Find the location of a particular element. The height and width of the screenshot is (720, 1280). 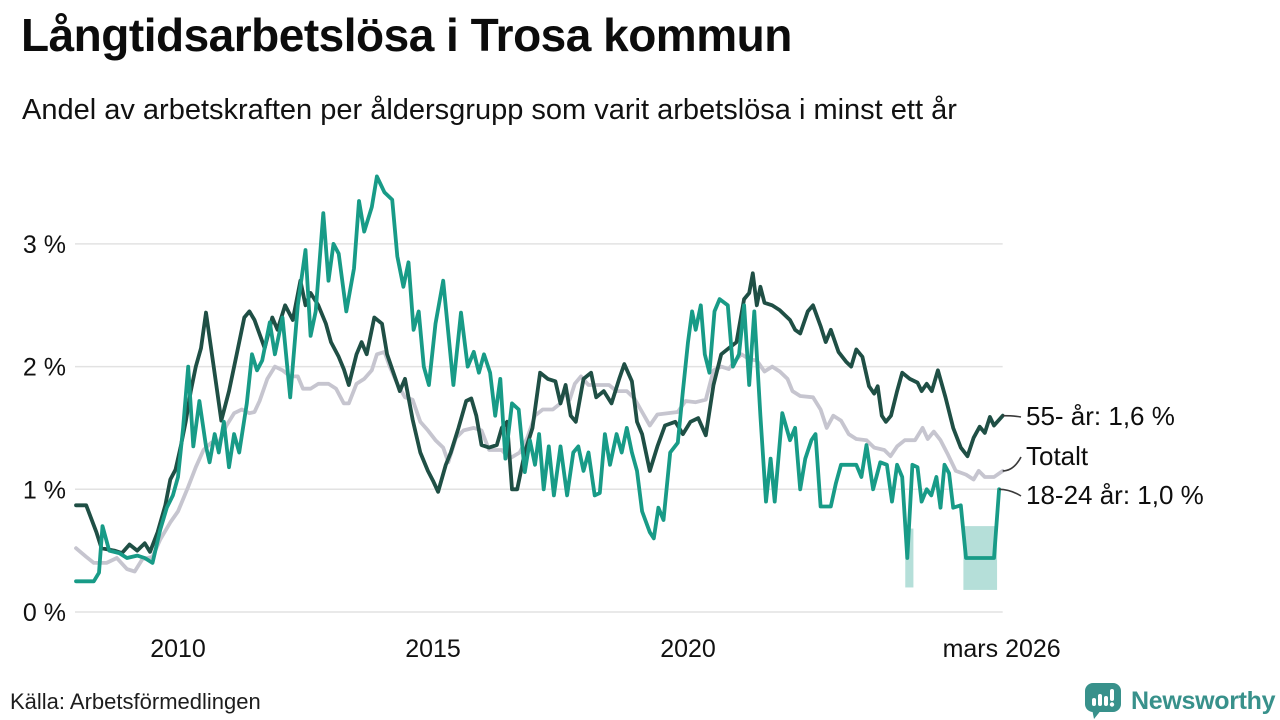

y-tick-label: 2 % is located at coordinates (44, 368).